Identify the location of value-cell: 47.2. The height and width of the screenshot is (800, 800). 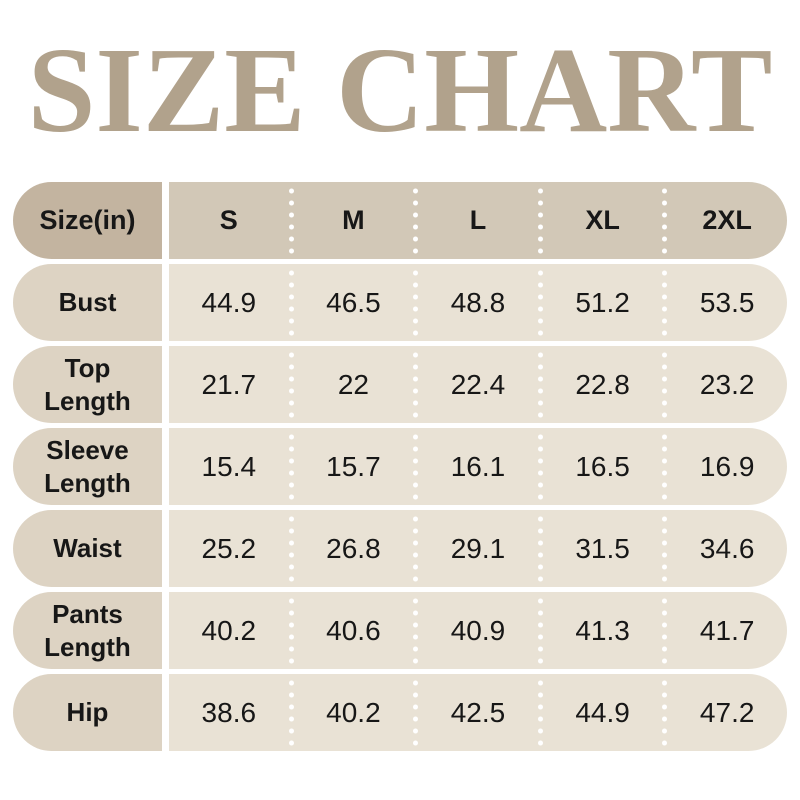
(727, 712).